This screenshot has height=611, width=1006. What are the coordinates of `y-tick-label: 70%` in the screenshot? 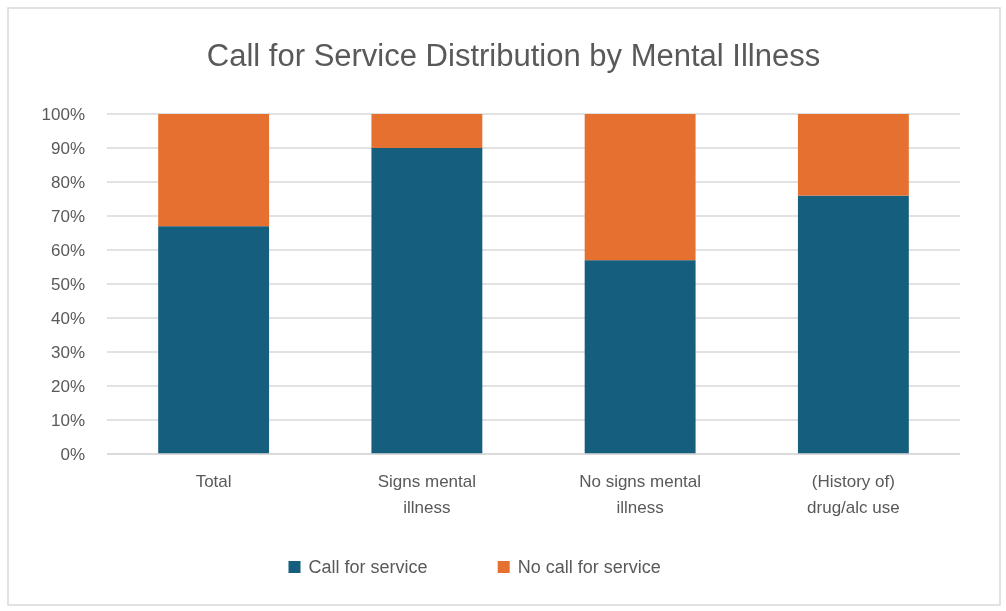 It's located at (67, 216).